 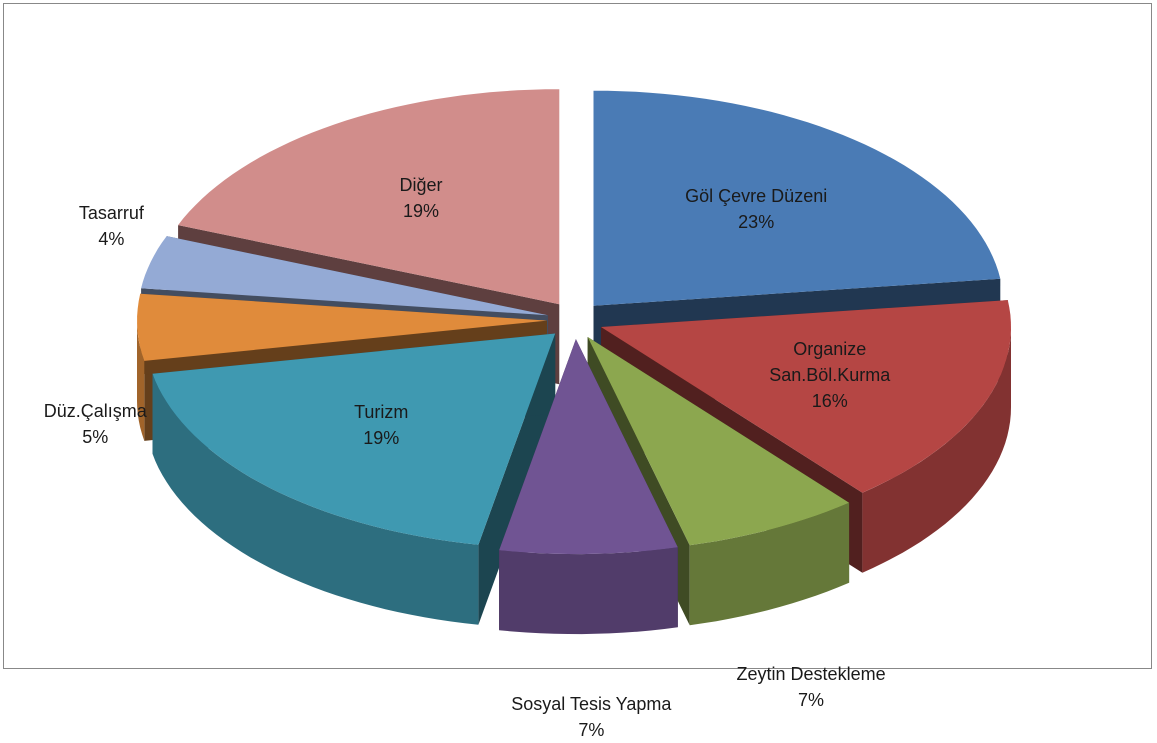 What do you see at coordinates (756, 209) in the screenshot?
I see `data-label: Göl Çevre Düzeni 23%` at bounding box center [756, 209].